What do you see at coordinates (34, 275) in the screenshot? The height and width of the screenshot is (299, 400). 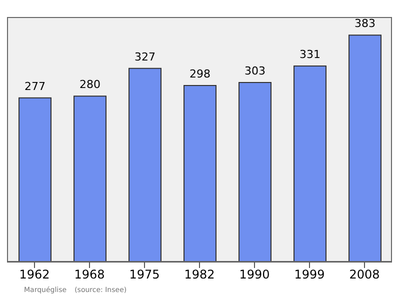 I see `x-tick-label: 1962` at bounding box center [34, 275].